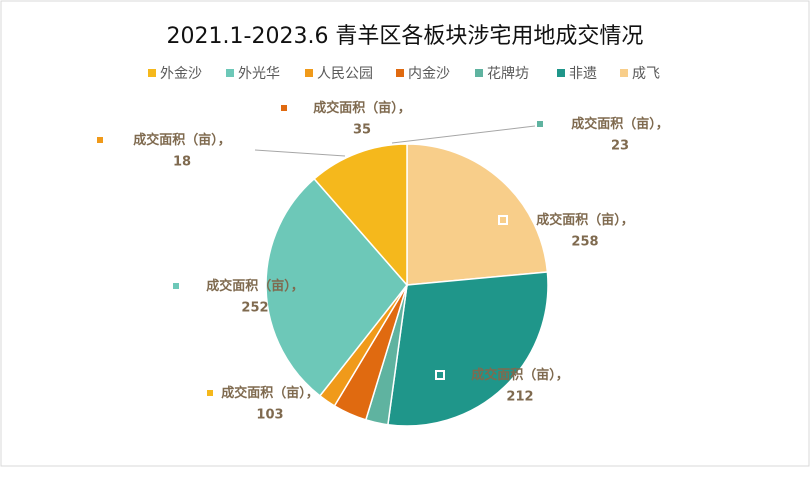  I want to click on chart-title: 2021.1-2023.6 青羊区各板块涉宅用地成交情况, so click(405, 36).